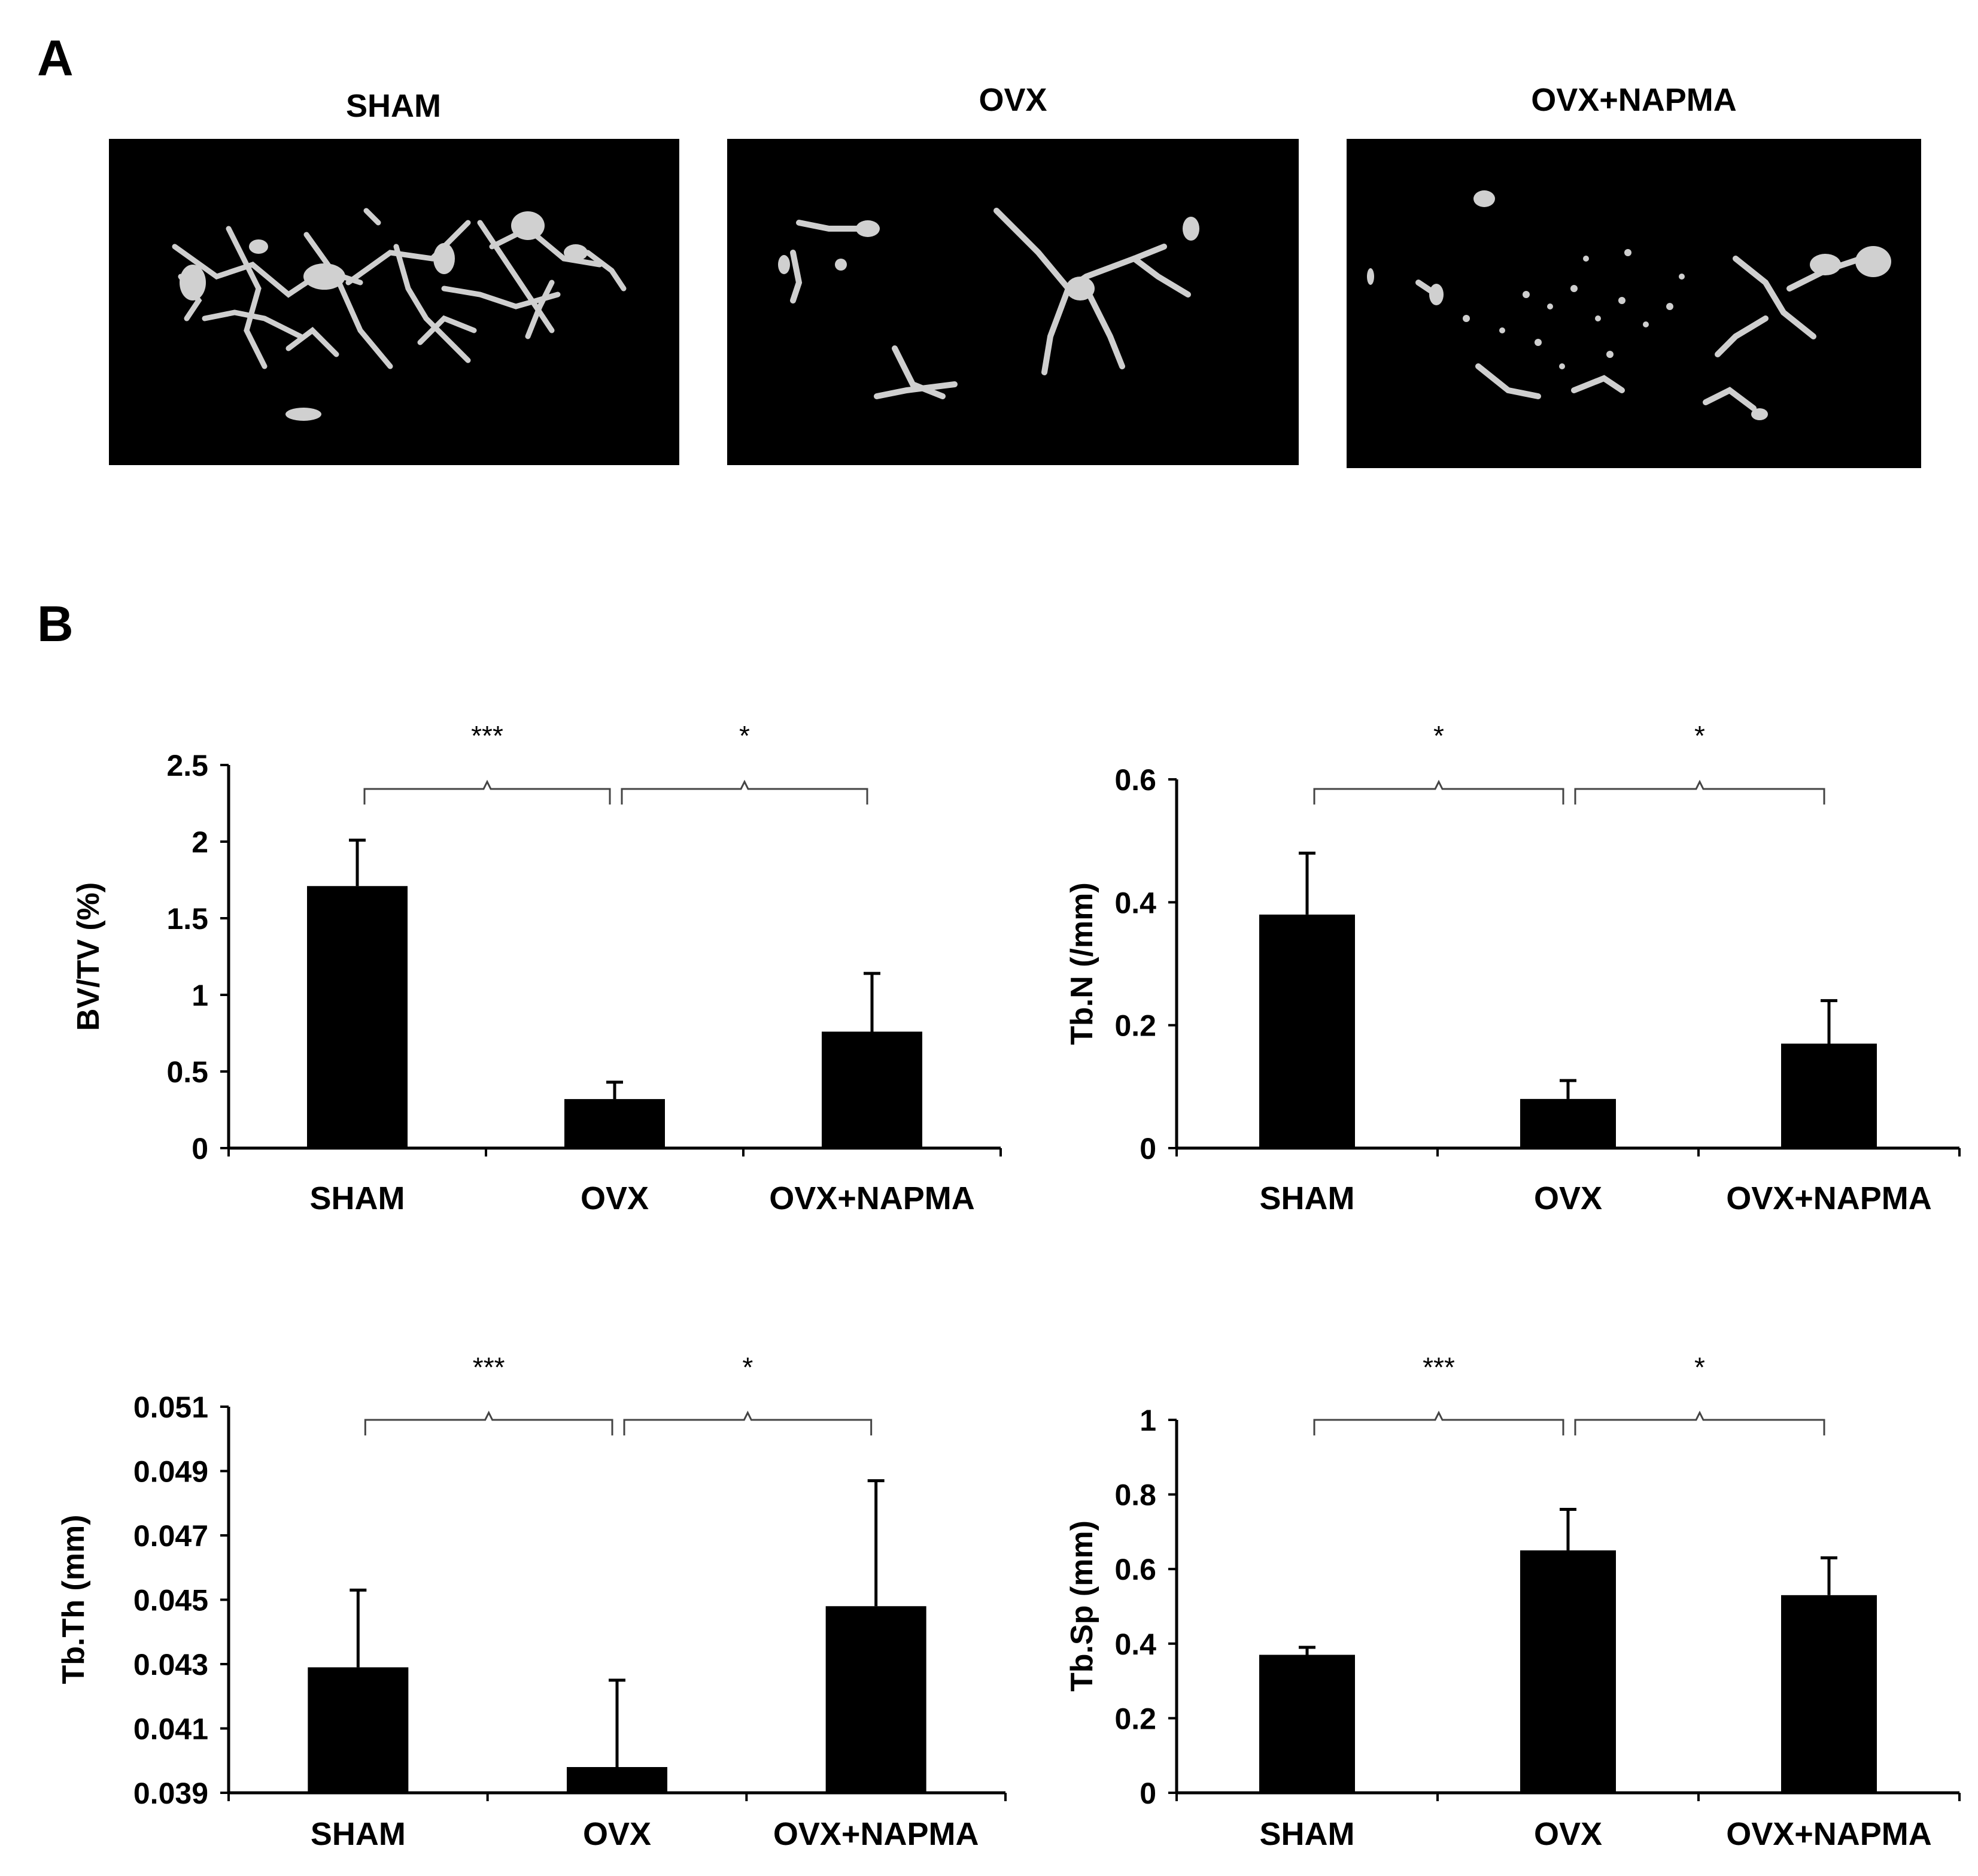 This screenshot has height=1876, width=1978. I want to click on microct-image-sham, so click(394, 302).